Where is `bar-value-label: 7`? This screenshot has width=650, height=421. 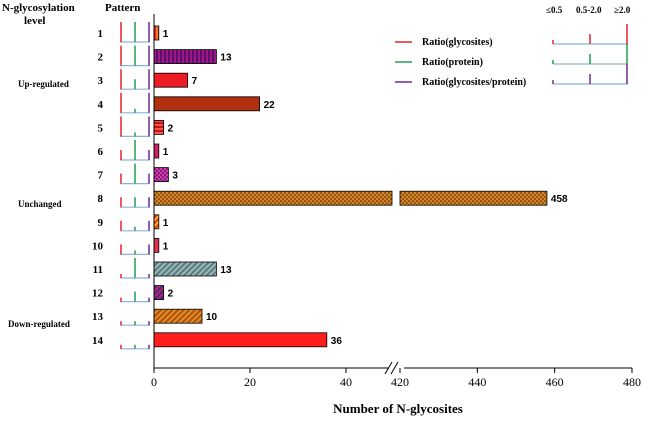
bar-value-label: 7 is located at coordinates (195, 81).